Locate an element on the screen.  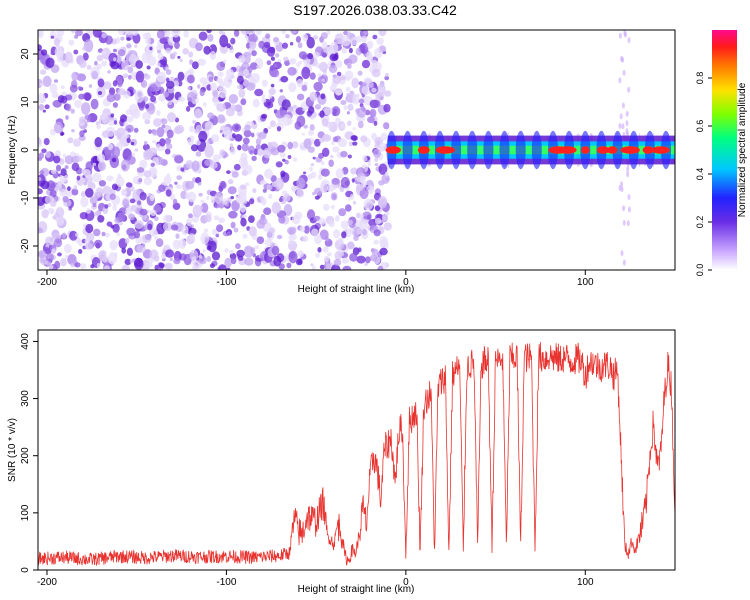
colorbar-axis: 0.0 0.2 0.4 0.6 0.8 is located at coordinates (703, 174).